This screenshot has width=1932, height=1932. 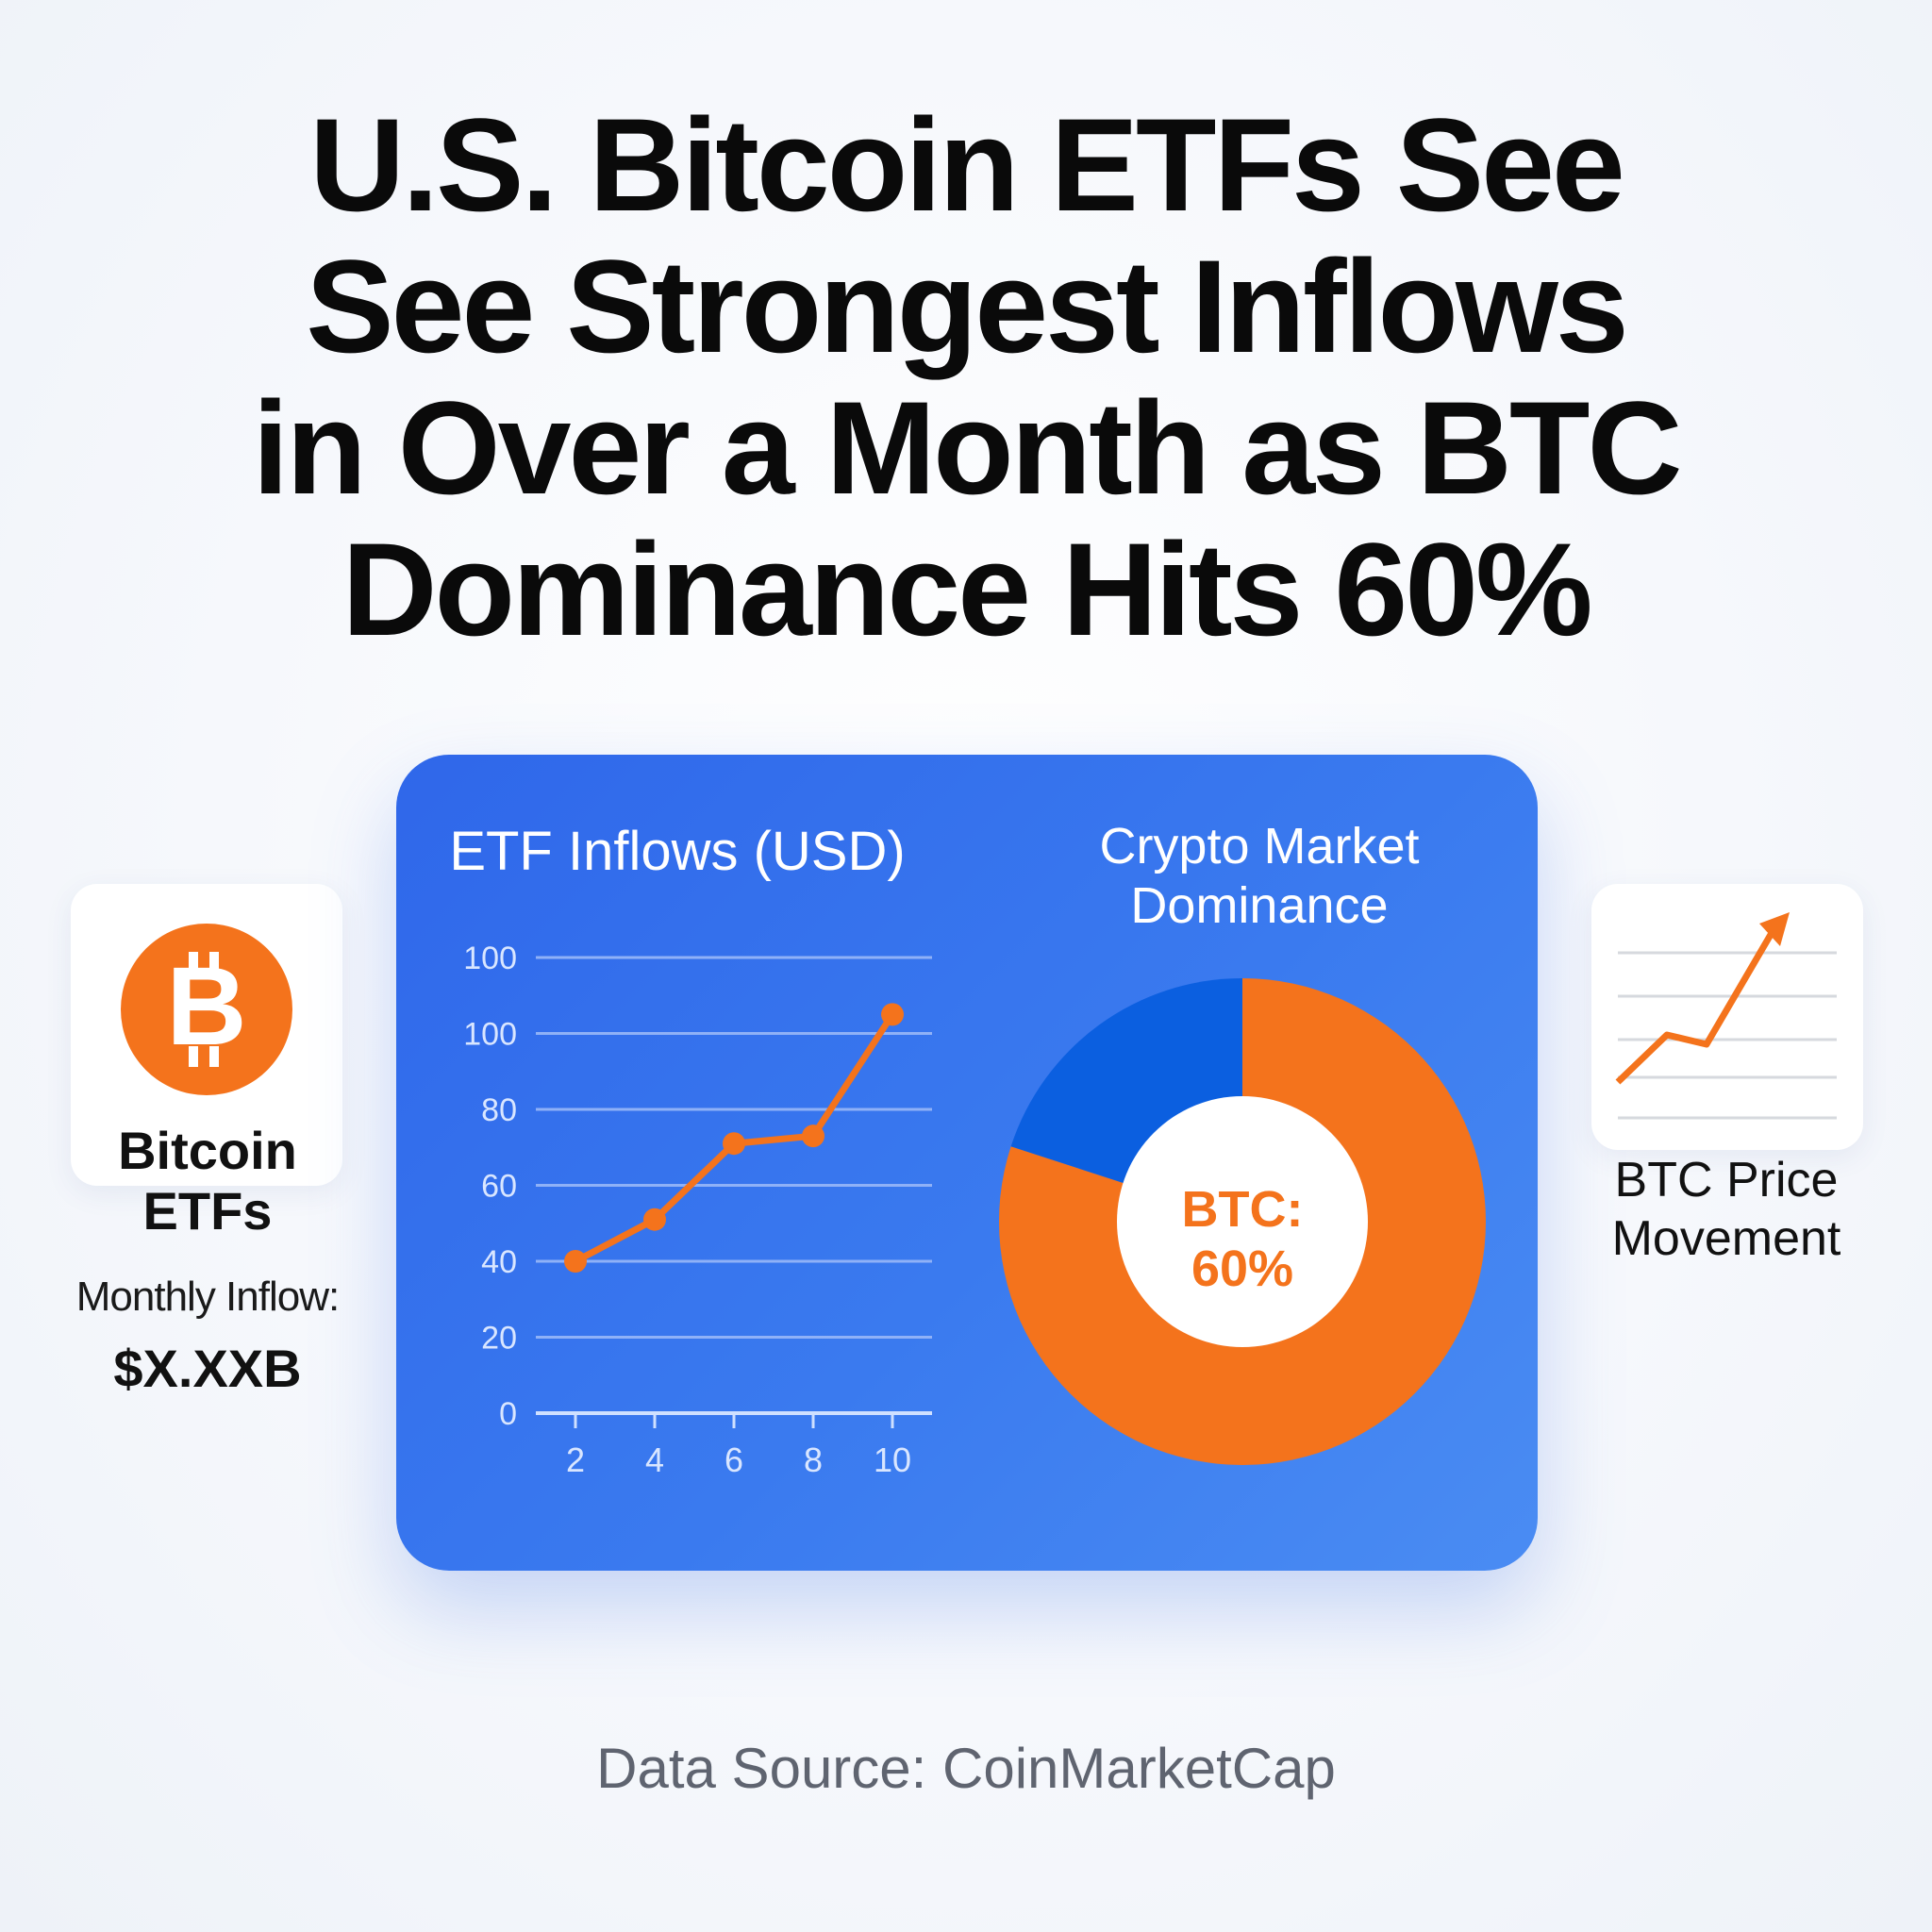 What do you see at coordinates (508, 1414) in the screenshot?
I see `y-tick-label: 0` at bounding box center [508, 1414].